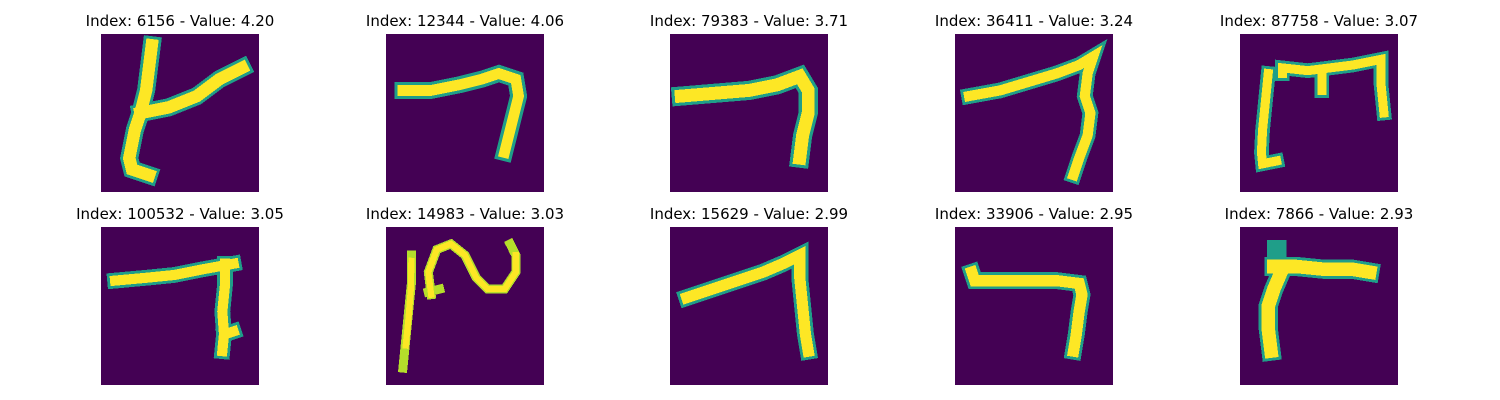 The height and width of the screenshot is (400, 1500). Describe the element at coordinates (465, 214) in the screenshot. I see `panel-title: Index: 14983 - Value: 3.03` at that location.